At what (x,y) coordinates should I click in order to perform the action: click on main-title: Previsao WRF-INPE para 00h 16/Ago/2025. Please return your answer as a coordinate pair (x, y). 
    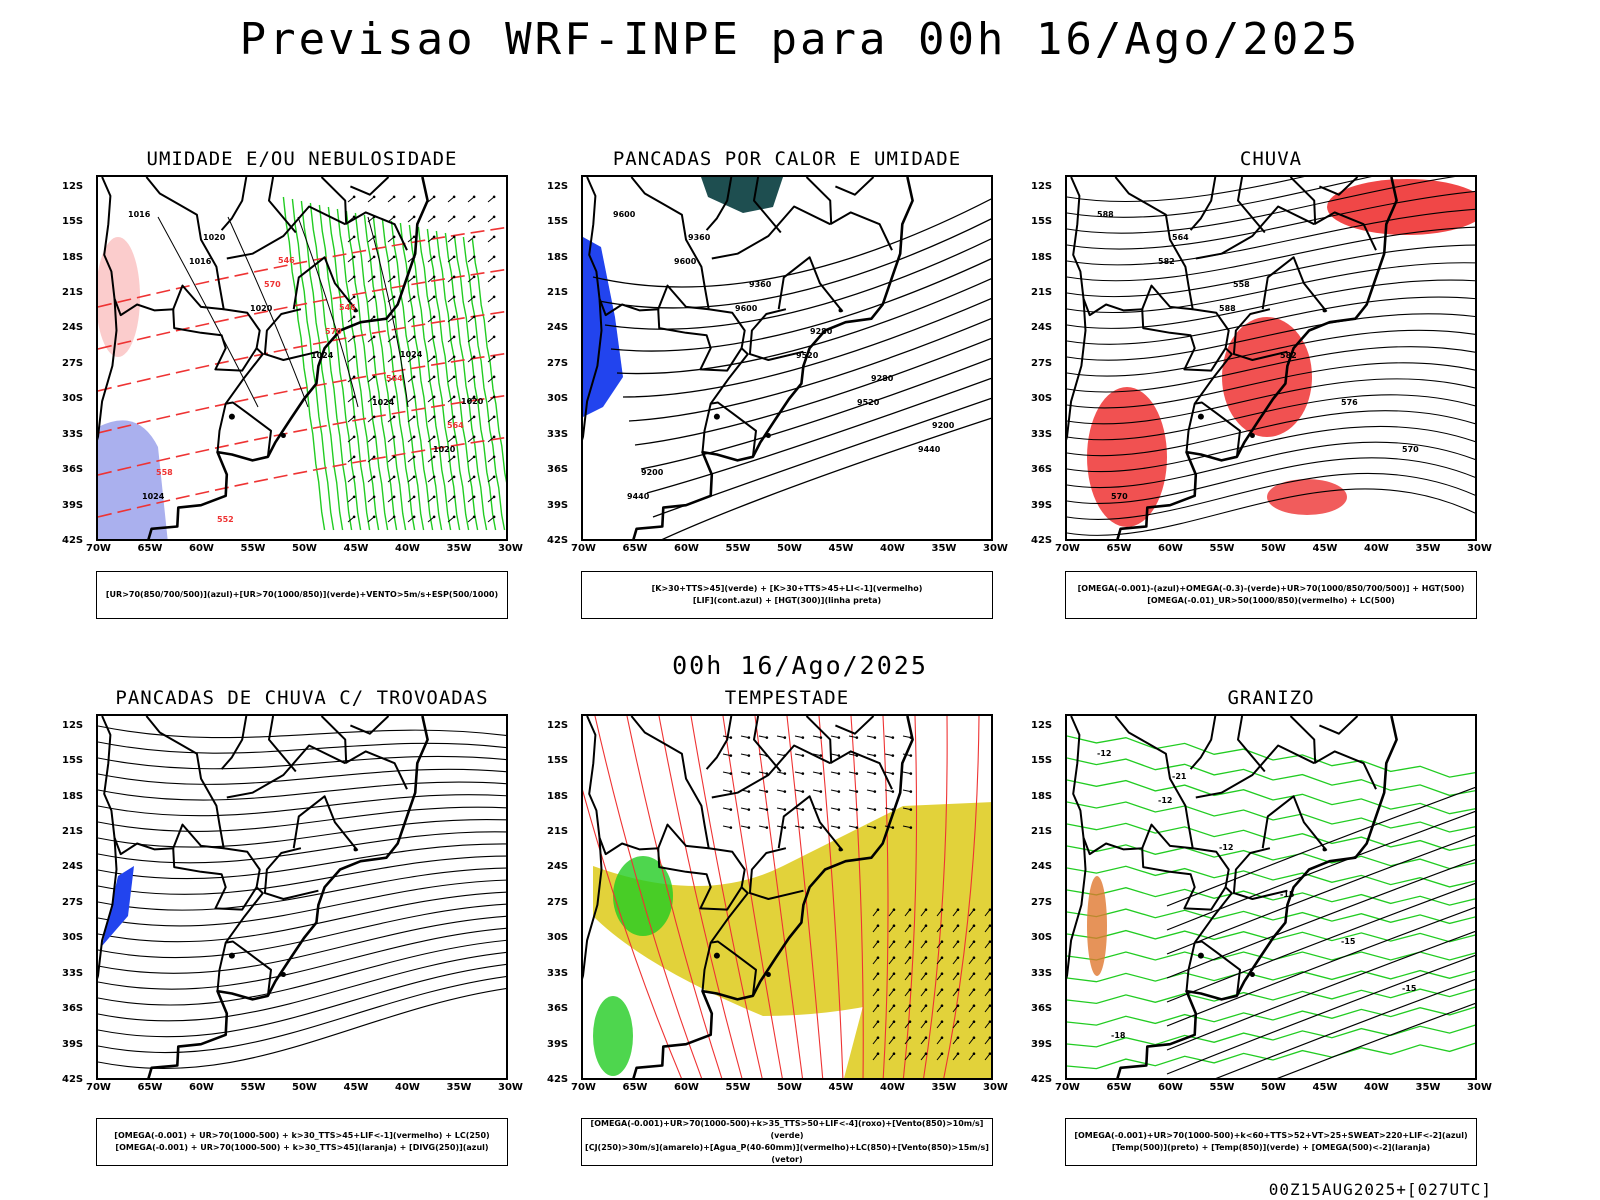
    Looking at the image, I should click on (800, 39).